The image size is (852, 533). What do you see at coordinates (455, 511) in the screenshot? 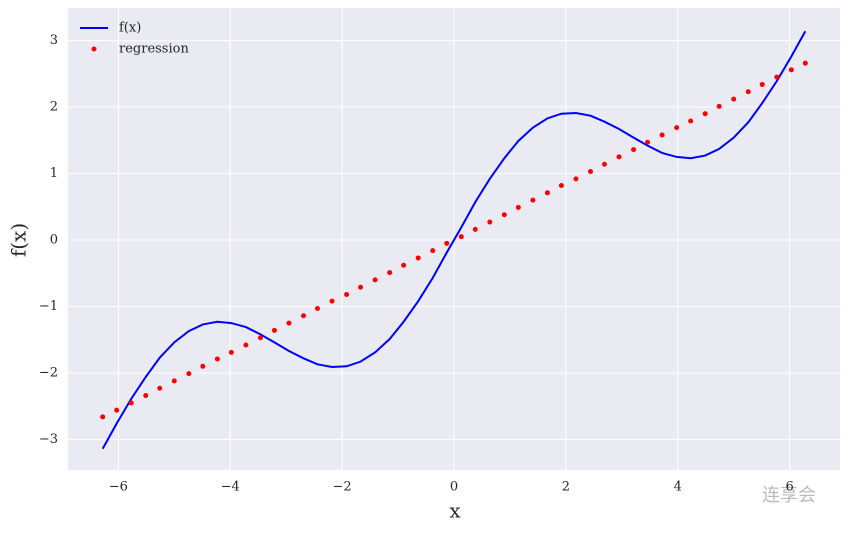
I see `x-axis-title: x` at bounding box center [455, 511].